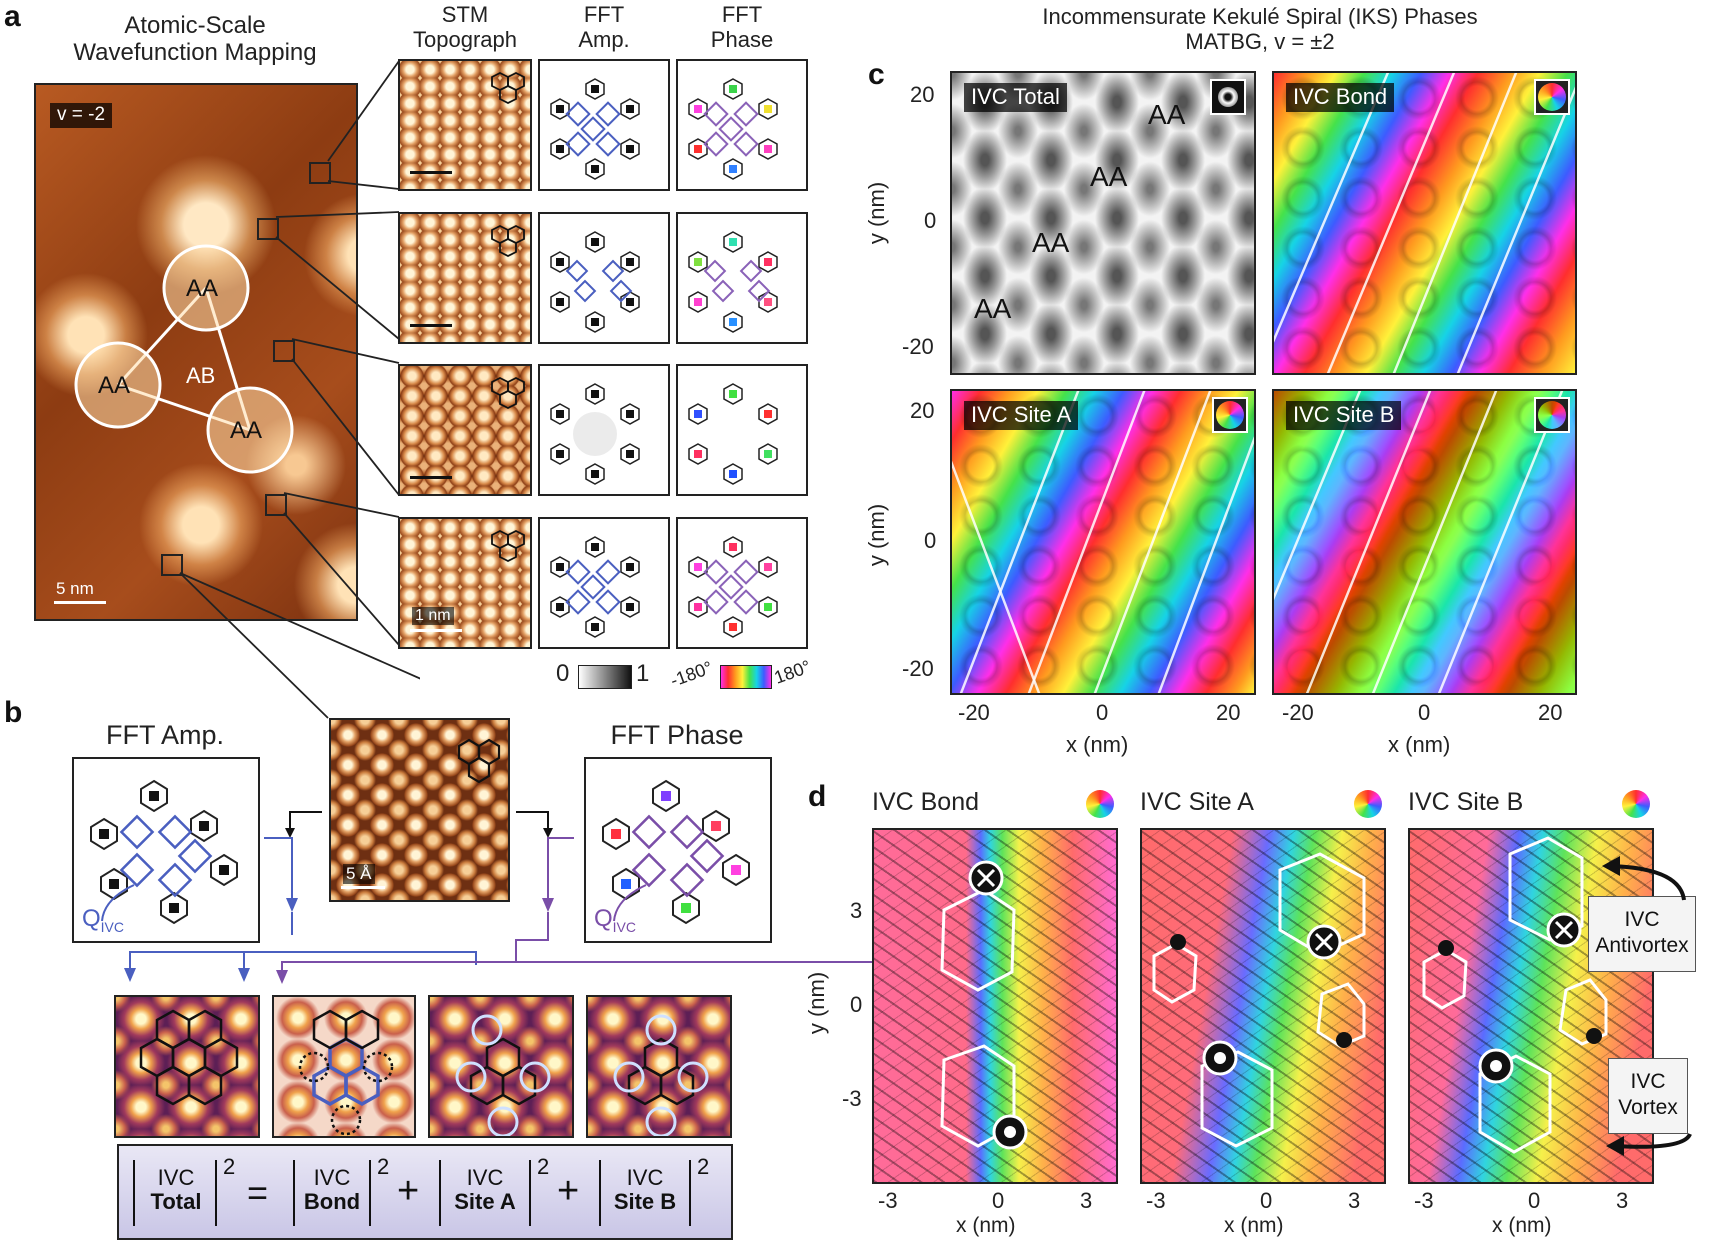  Describe the element at coordinates (1156, 1200) in the screenshot. I see `d-xtick-2a: -3` at that location.